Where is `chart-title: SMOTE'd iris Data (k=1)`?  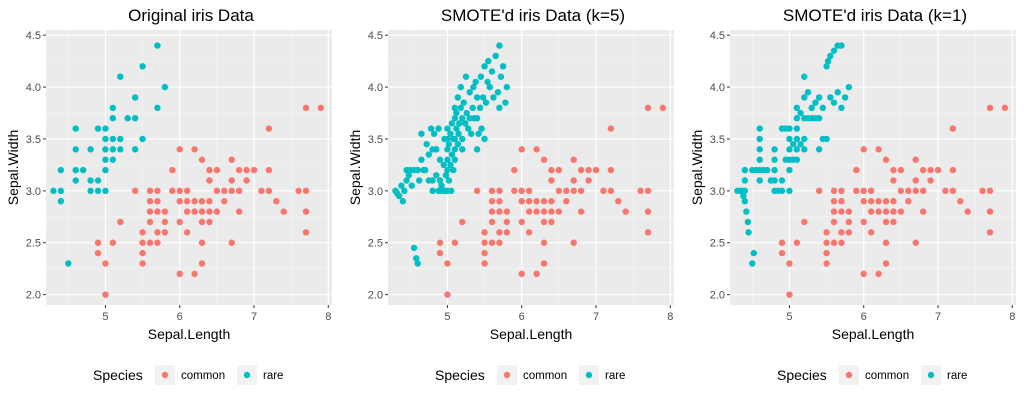
chart-title: SMOTE'd iris Data (k=1) is located at coordinates (875, 15).